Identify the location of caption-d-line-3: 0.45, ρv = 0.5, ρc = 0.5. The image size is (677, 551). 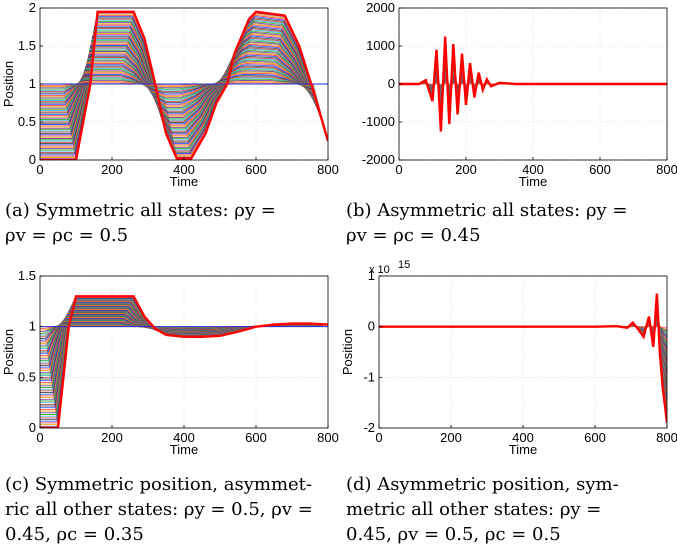
(482, 534).